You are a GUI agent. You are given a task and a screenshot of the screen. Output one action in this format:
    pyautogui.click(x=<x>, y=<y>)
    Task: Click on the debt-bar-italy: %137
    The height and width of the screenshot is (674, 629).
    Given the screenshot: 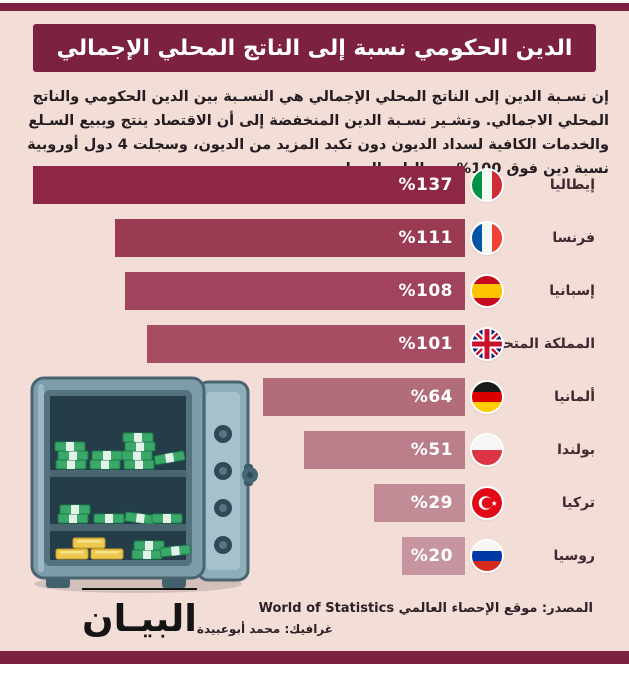 What is the action you would take?
    pyautogui.click(x=249, y=185)
    